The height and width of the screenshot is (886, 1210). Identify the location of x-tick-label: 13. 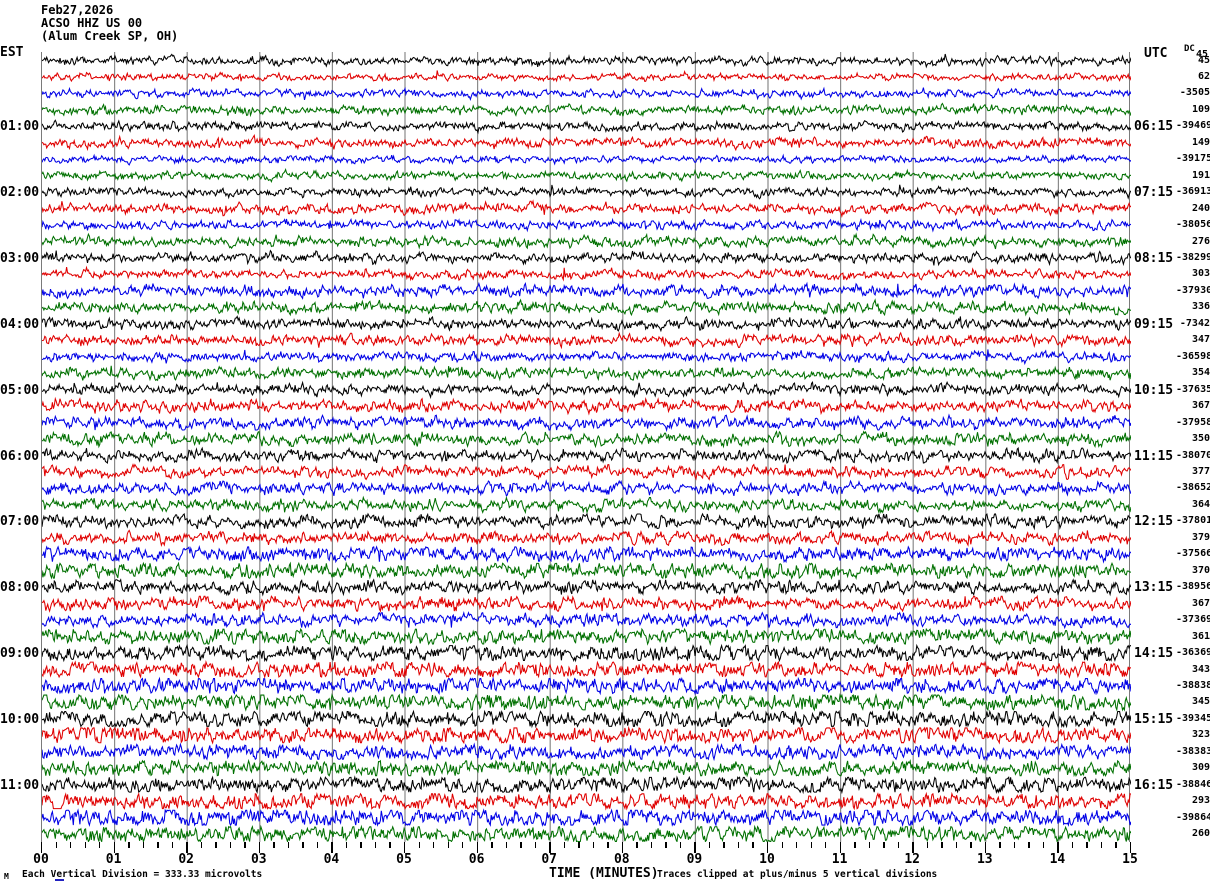
(984, 859).